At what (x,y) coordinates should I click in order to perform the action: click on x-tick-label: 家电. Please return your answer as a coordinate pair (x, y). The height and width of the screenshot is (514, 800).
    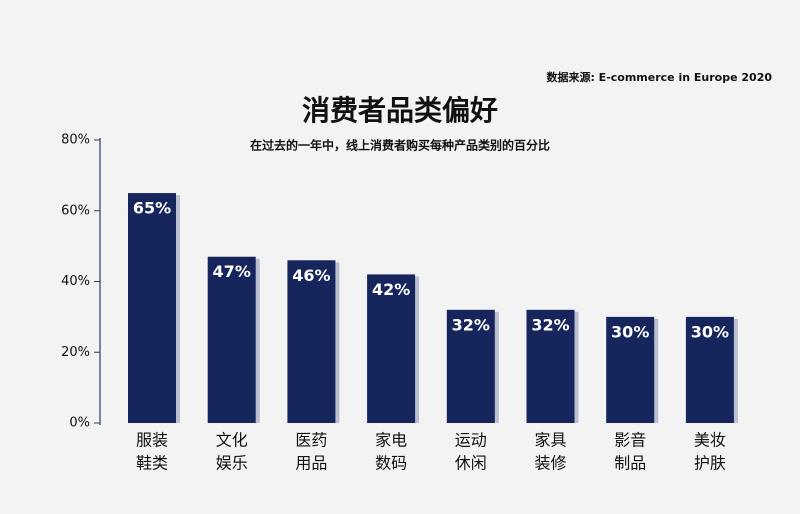
    Looking at the image, I should click on (391, 440).